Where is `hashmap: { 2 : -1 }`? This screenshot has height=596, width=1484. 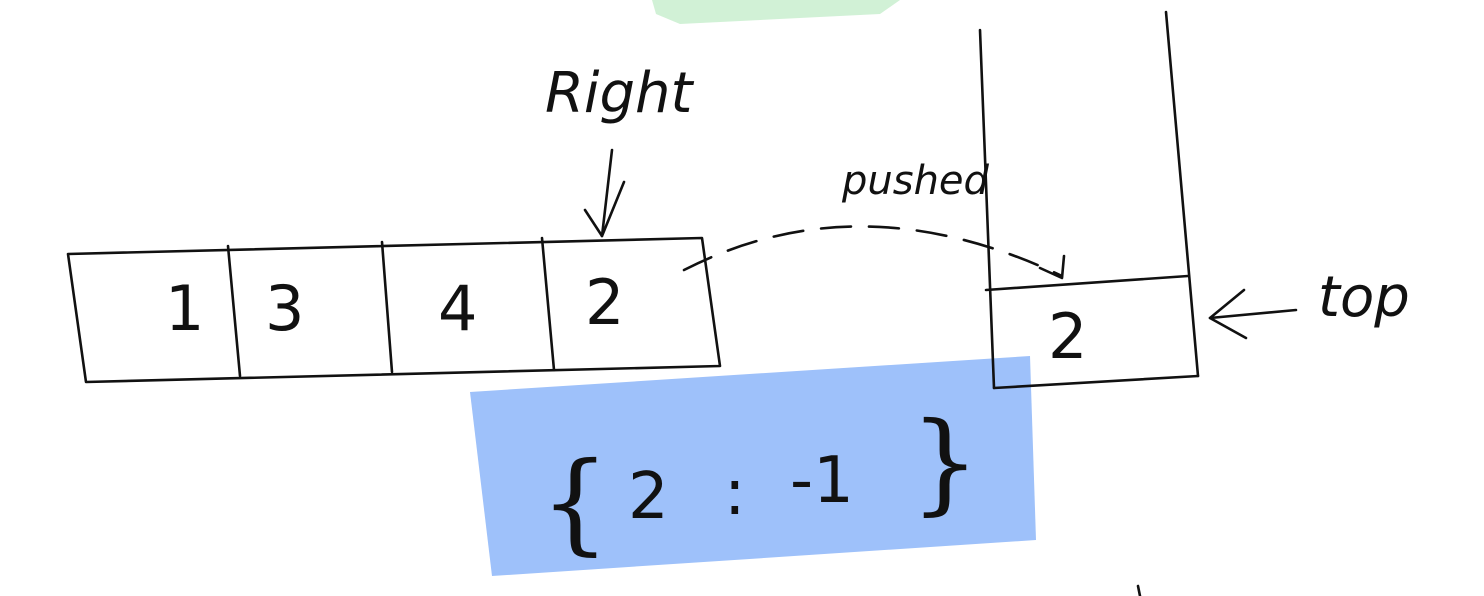
hashmap: { 2 : -1 } is located at coordinates (760, 482).